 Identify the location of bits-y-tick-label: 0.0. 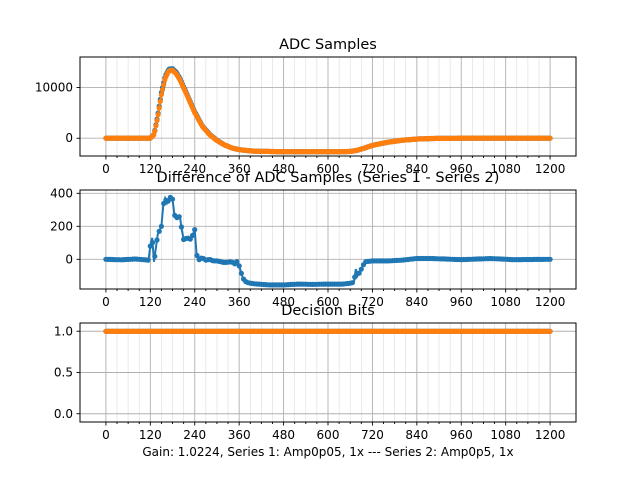
(63, 414).